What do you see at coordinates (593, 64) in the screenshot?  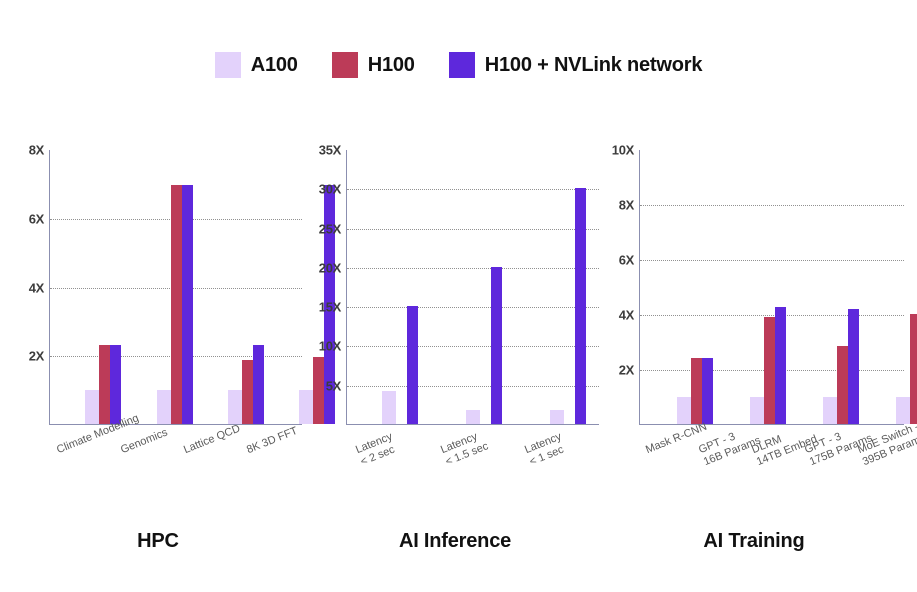 I see `legend-label-nvl: H100 + NVLink network` at bounding box center [593, 64].